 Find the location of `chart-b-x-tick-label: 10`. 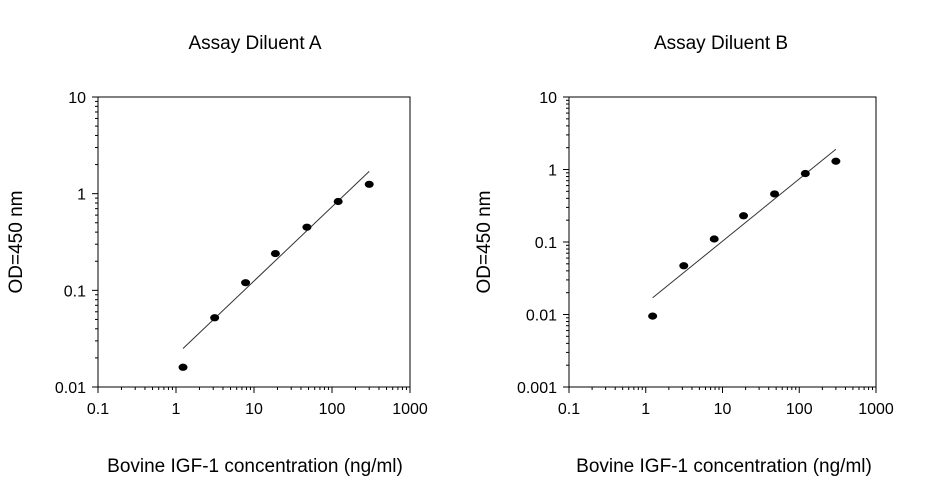

chart-b-x-tick-label: 10 is located at coordinates (723, 409).